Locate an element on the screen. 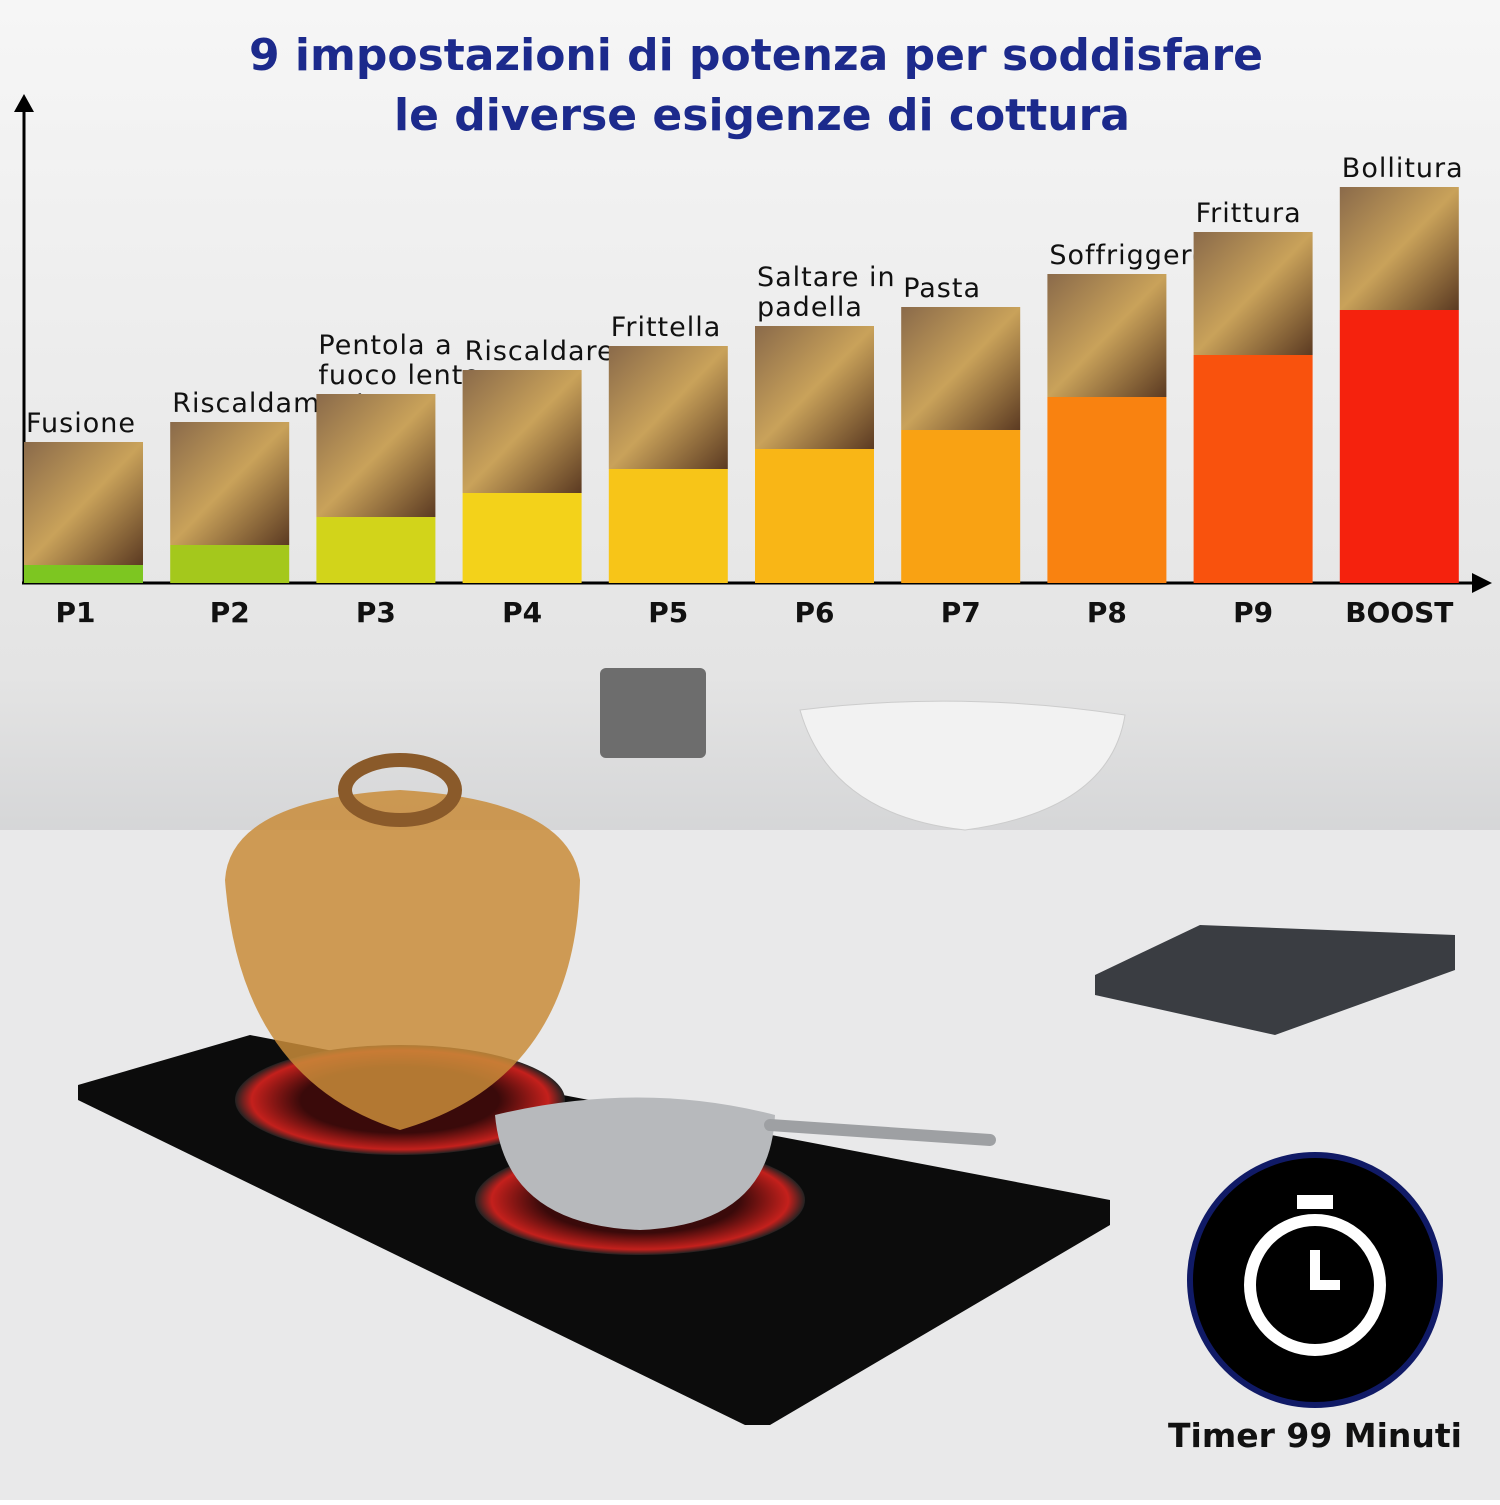 The width and height of the screenshot is (1500, 1505). bar-label: Soffriggere is located at coordinates (1129, 255).